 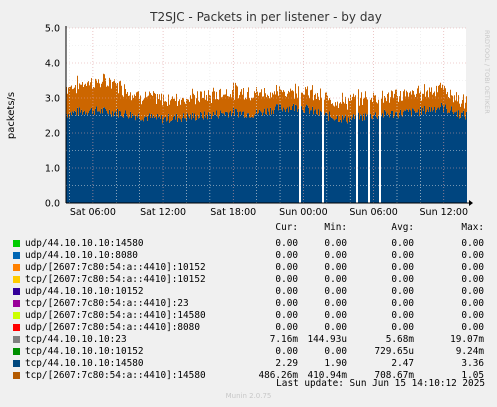 I want to click on x-tick-label: Sun 06:00, so click(x=373, y=212).